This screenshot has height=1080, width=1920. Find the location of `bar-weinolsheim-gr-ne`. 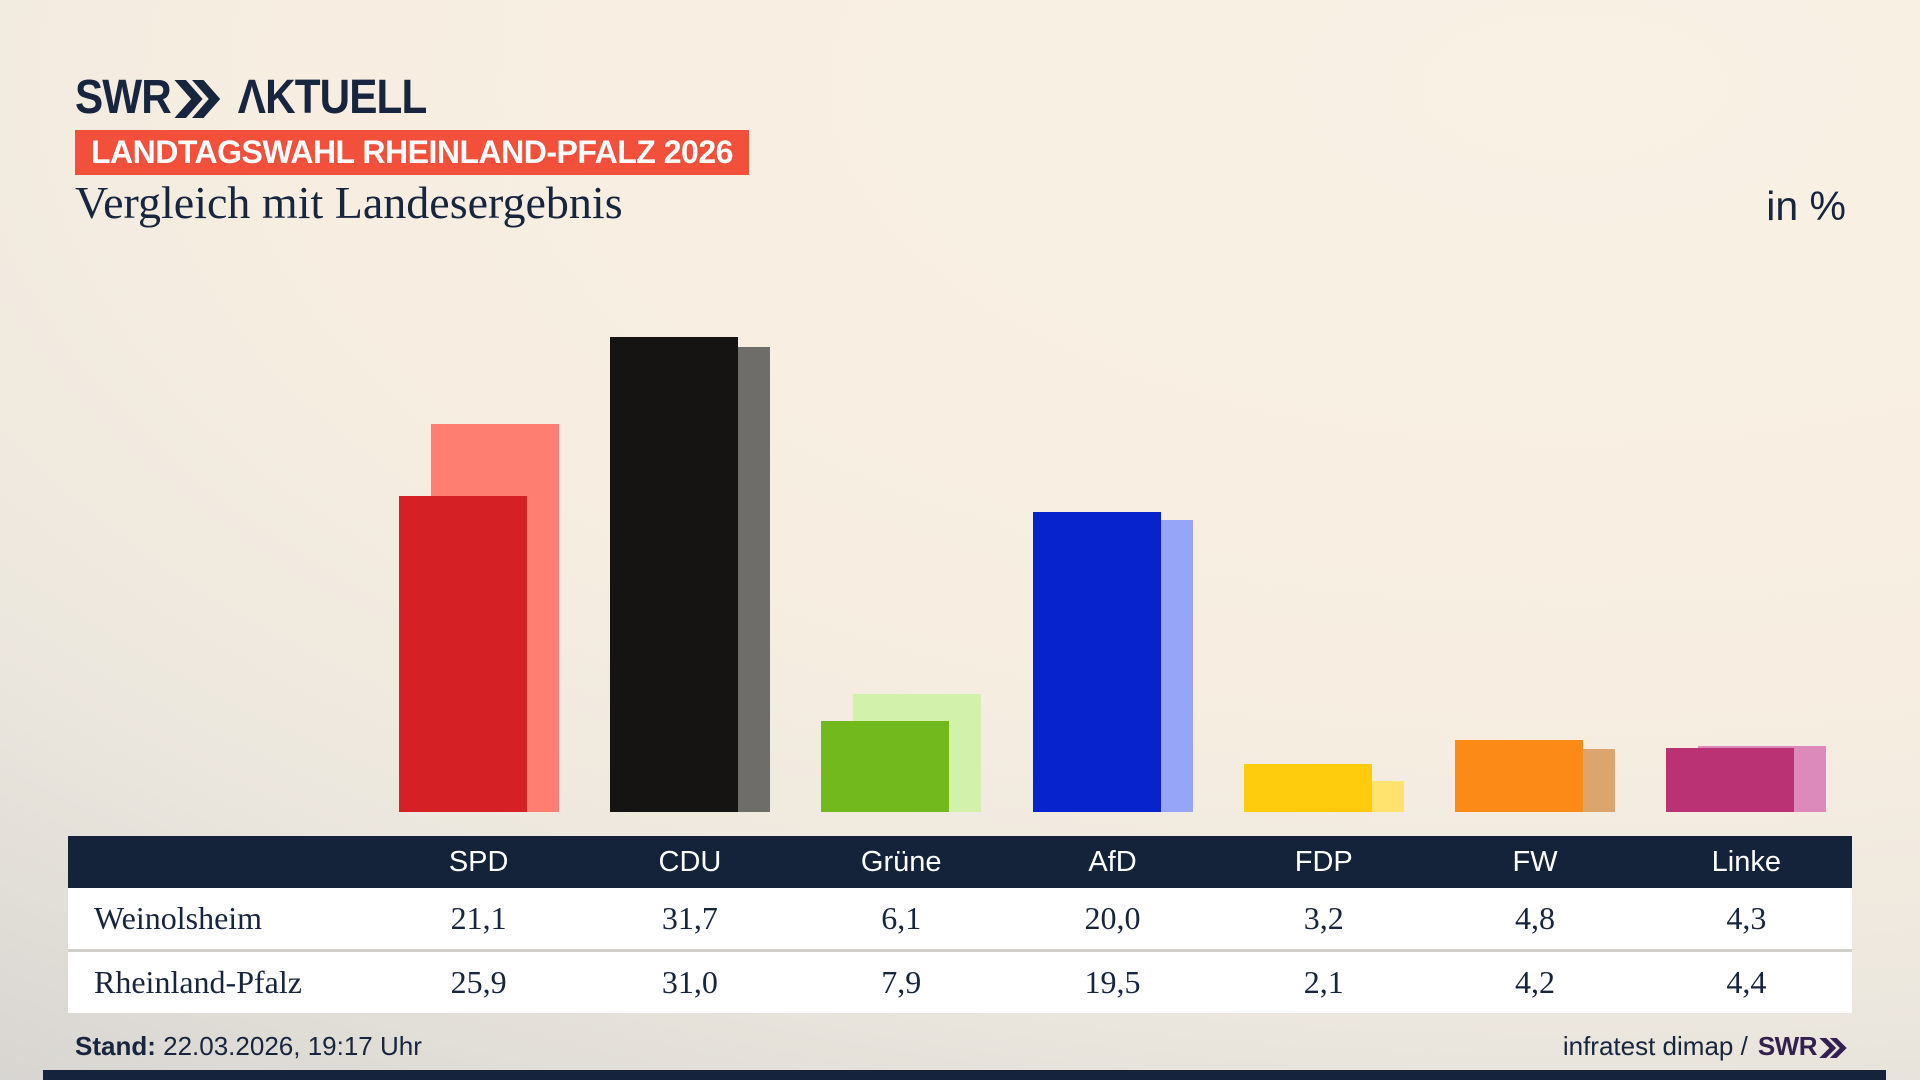

bar-weinolsheim-gr-ne is located at coordinates (885, 766).